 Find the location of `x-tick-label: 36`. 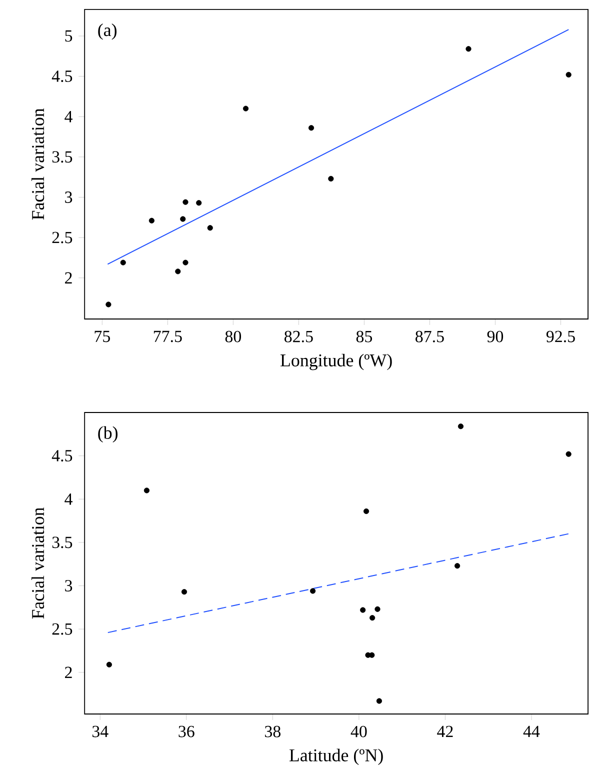

x-tick-label: 36 is located at coordinates (186, 732).